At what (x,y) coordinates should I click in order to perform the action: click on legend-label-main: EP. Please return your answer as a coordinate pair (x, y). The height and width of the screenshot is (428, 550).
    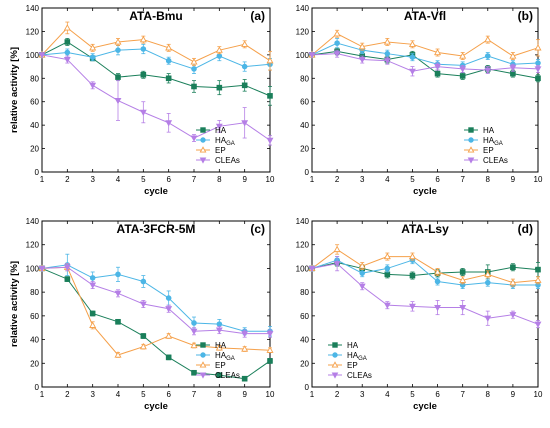
    Looking at the image, I should click on (220, 365).